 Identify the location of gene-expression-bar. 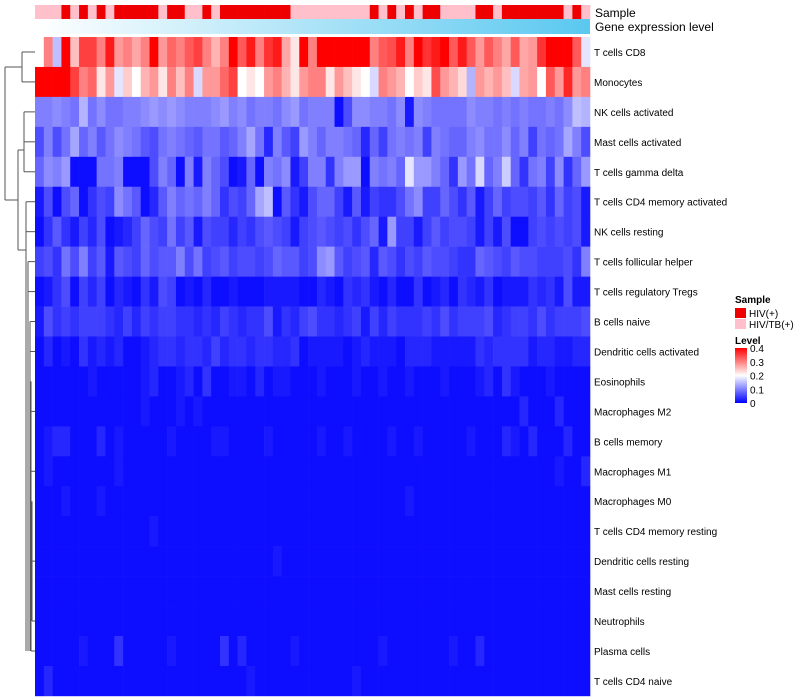
(312, 26).